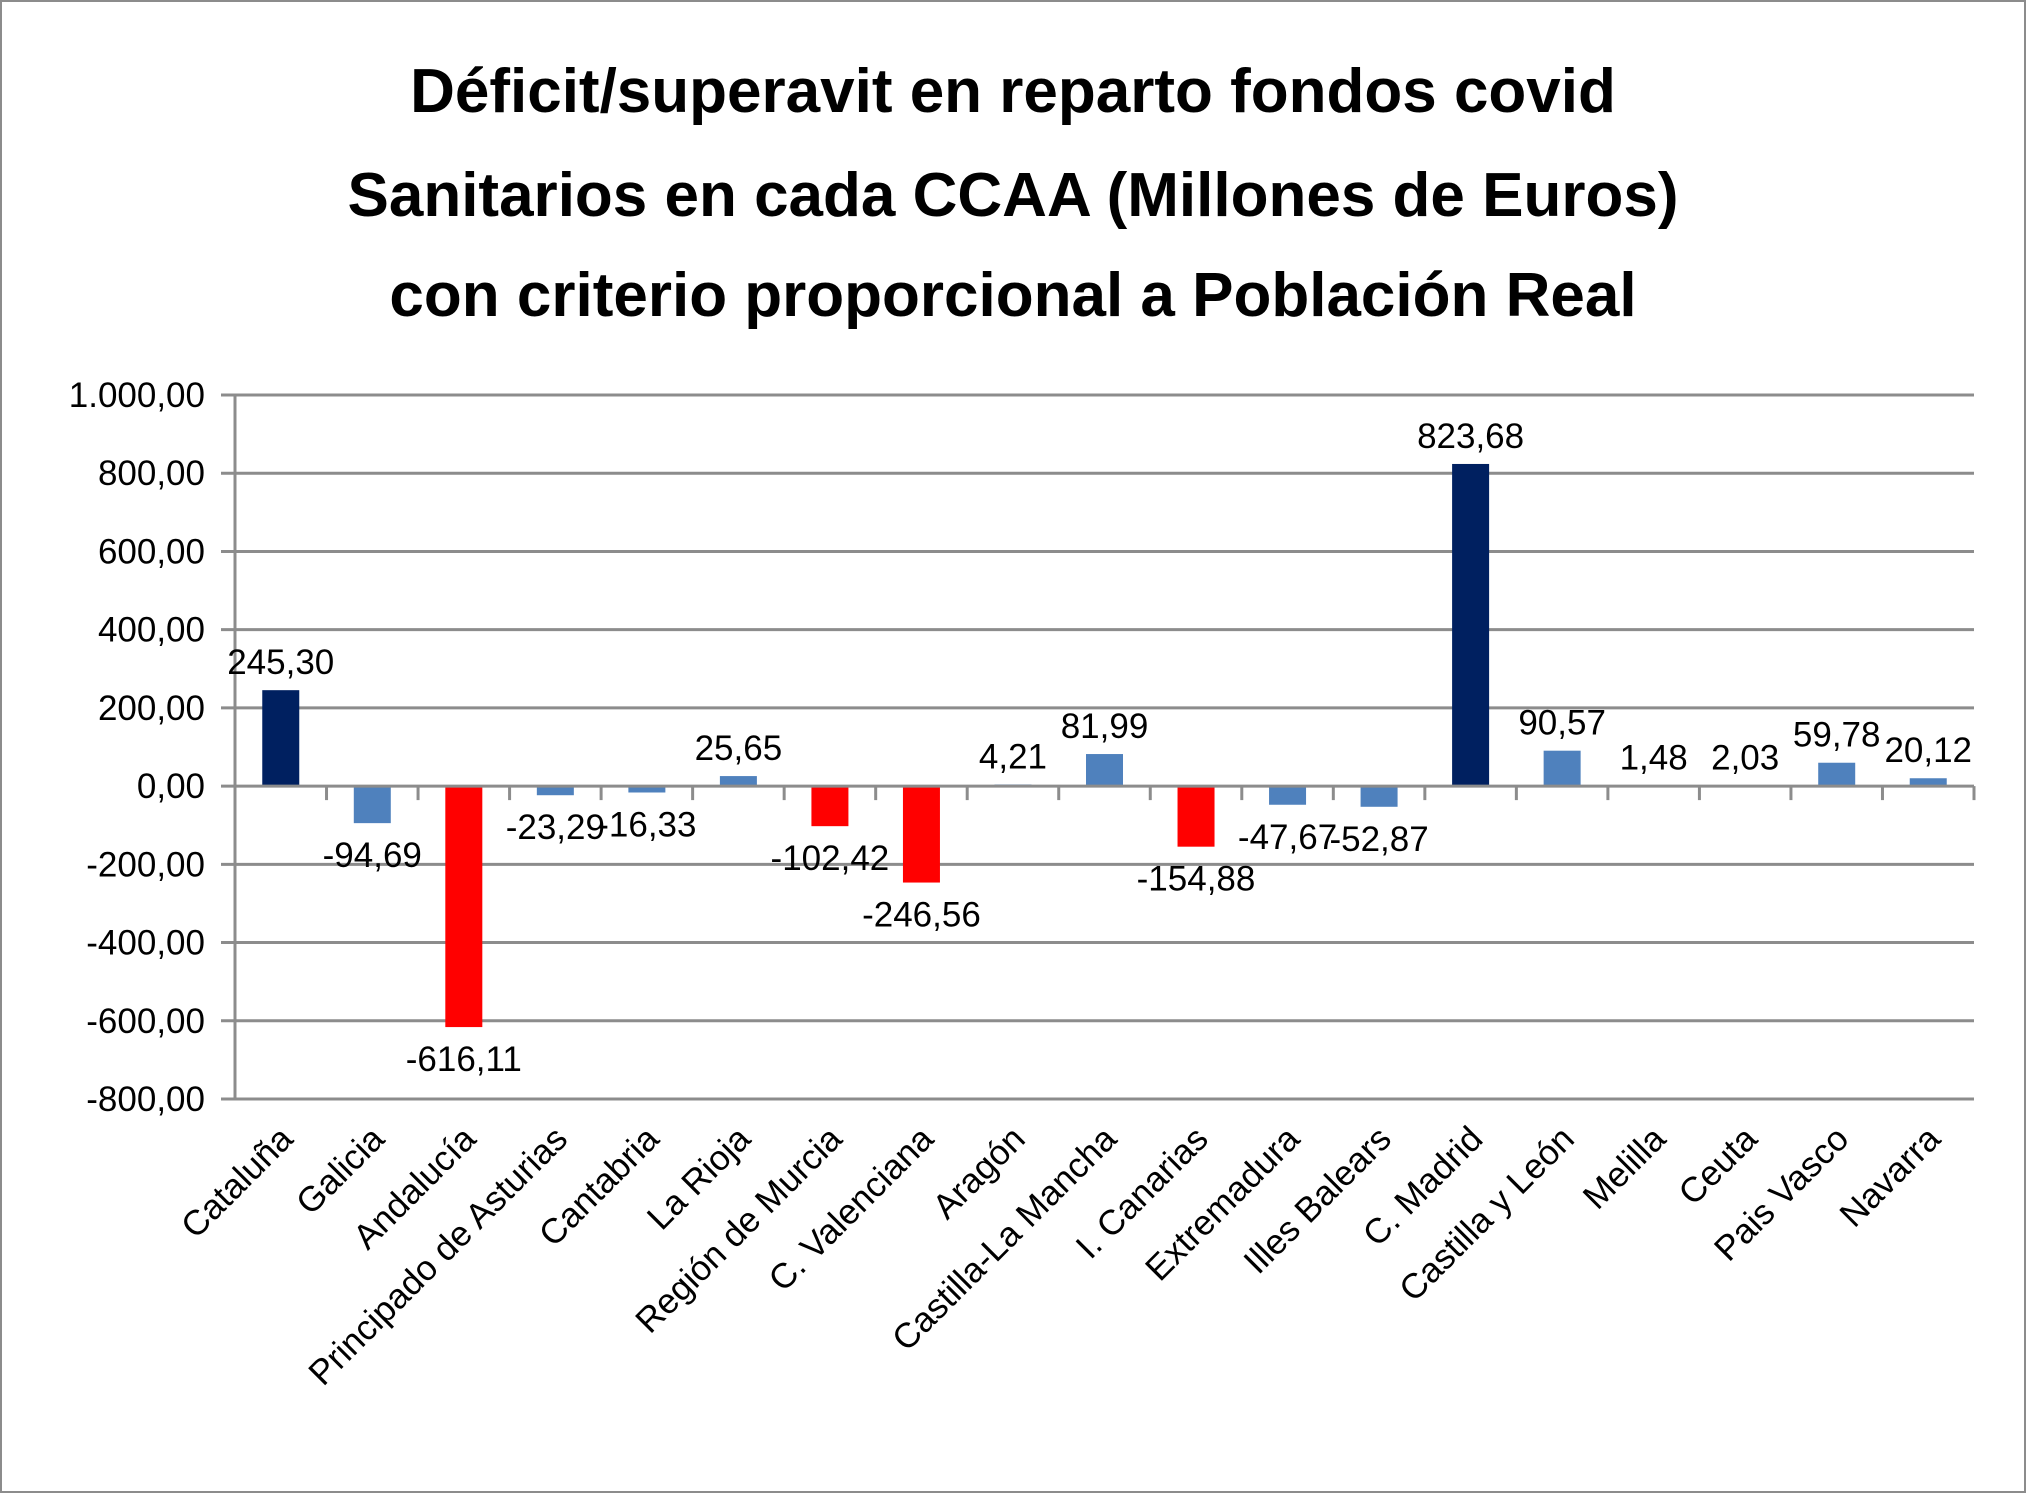 The width and height of the screenshot is (2026, 1493). What do you see at coordinates (151, 473) in the screenshot?
I see `y-tick-label: 800,00` at bounding box center [151, 473].